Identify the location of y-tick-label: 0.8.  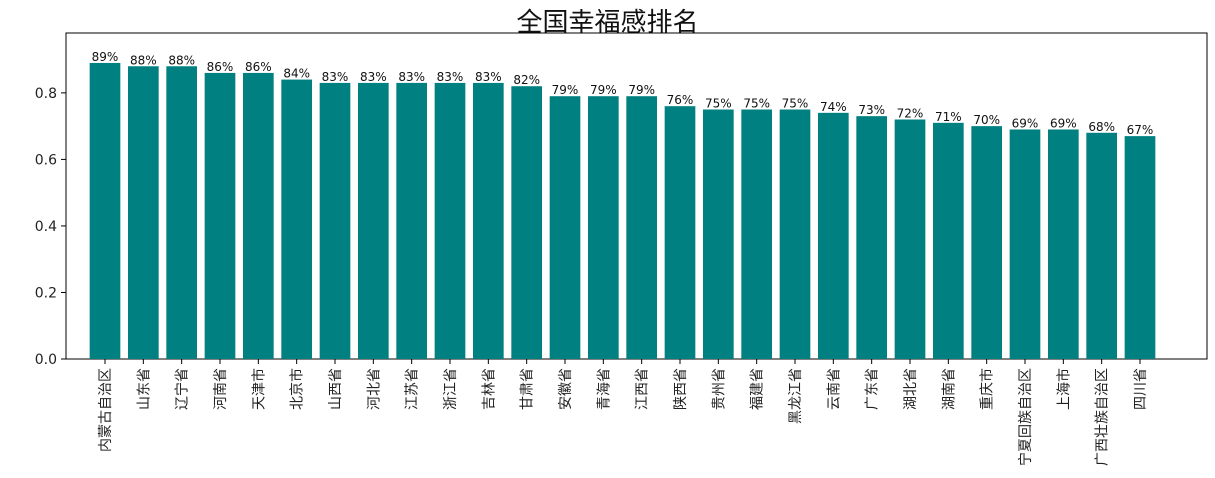
(46, 94).